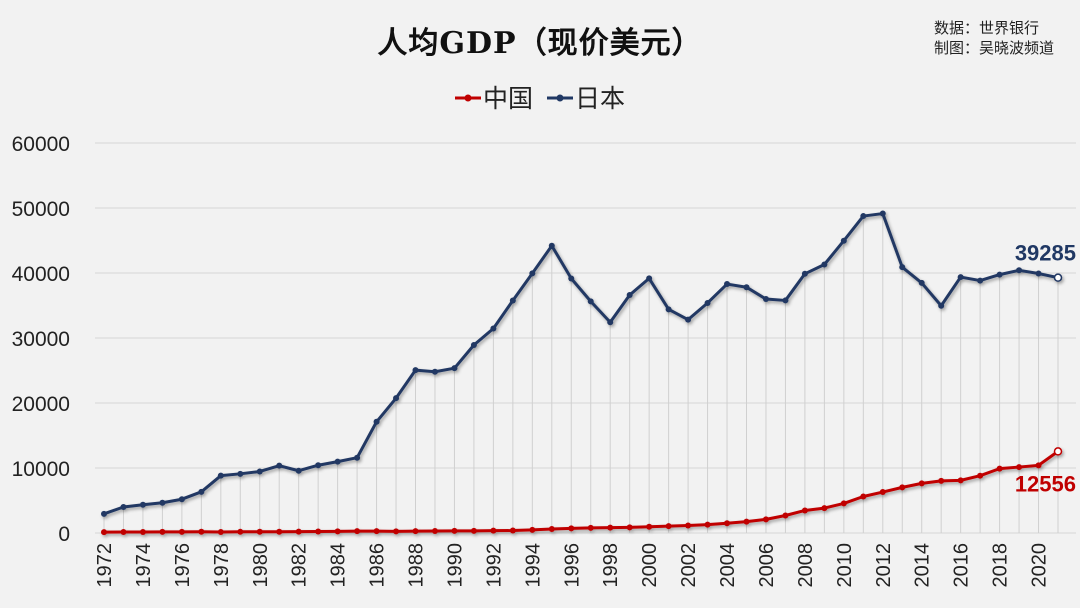  I want to click on x-tick-label: 2002, so click(689, 565).